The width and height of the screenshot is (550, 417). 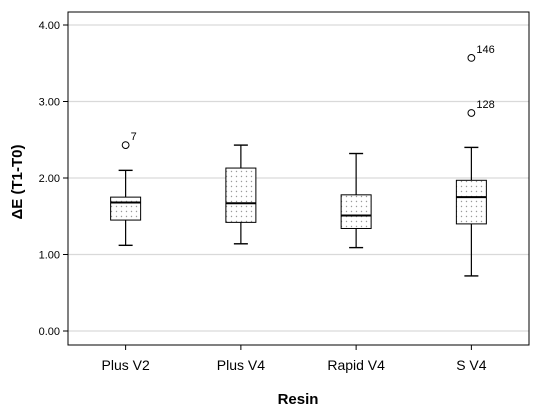 I want to click on box-group: 7, so click(x=126, y=189).